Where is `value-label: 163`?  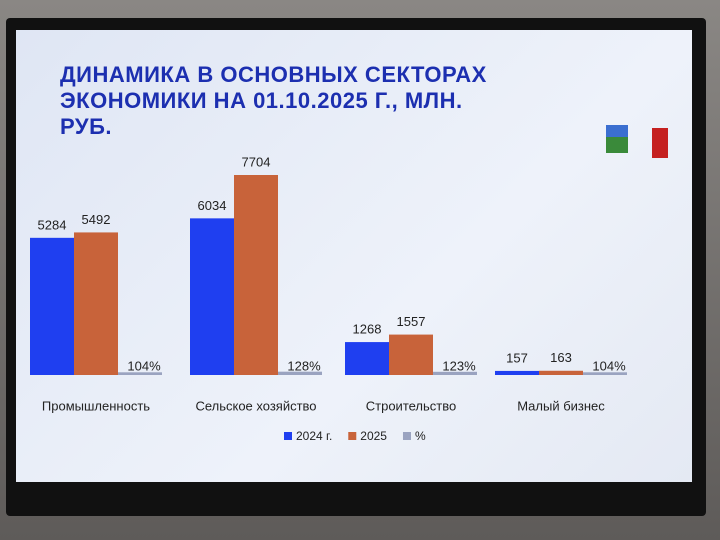 value-label: 163 is located at coordinates (561, 357).